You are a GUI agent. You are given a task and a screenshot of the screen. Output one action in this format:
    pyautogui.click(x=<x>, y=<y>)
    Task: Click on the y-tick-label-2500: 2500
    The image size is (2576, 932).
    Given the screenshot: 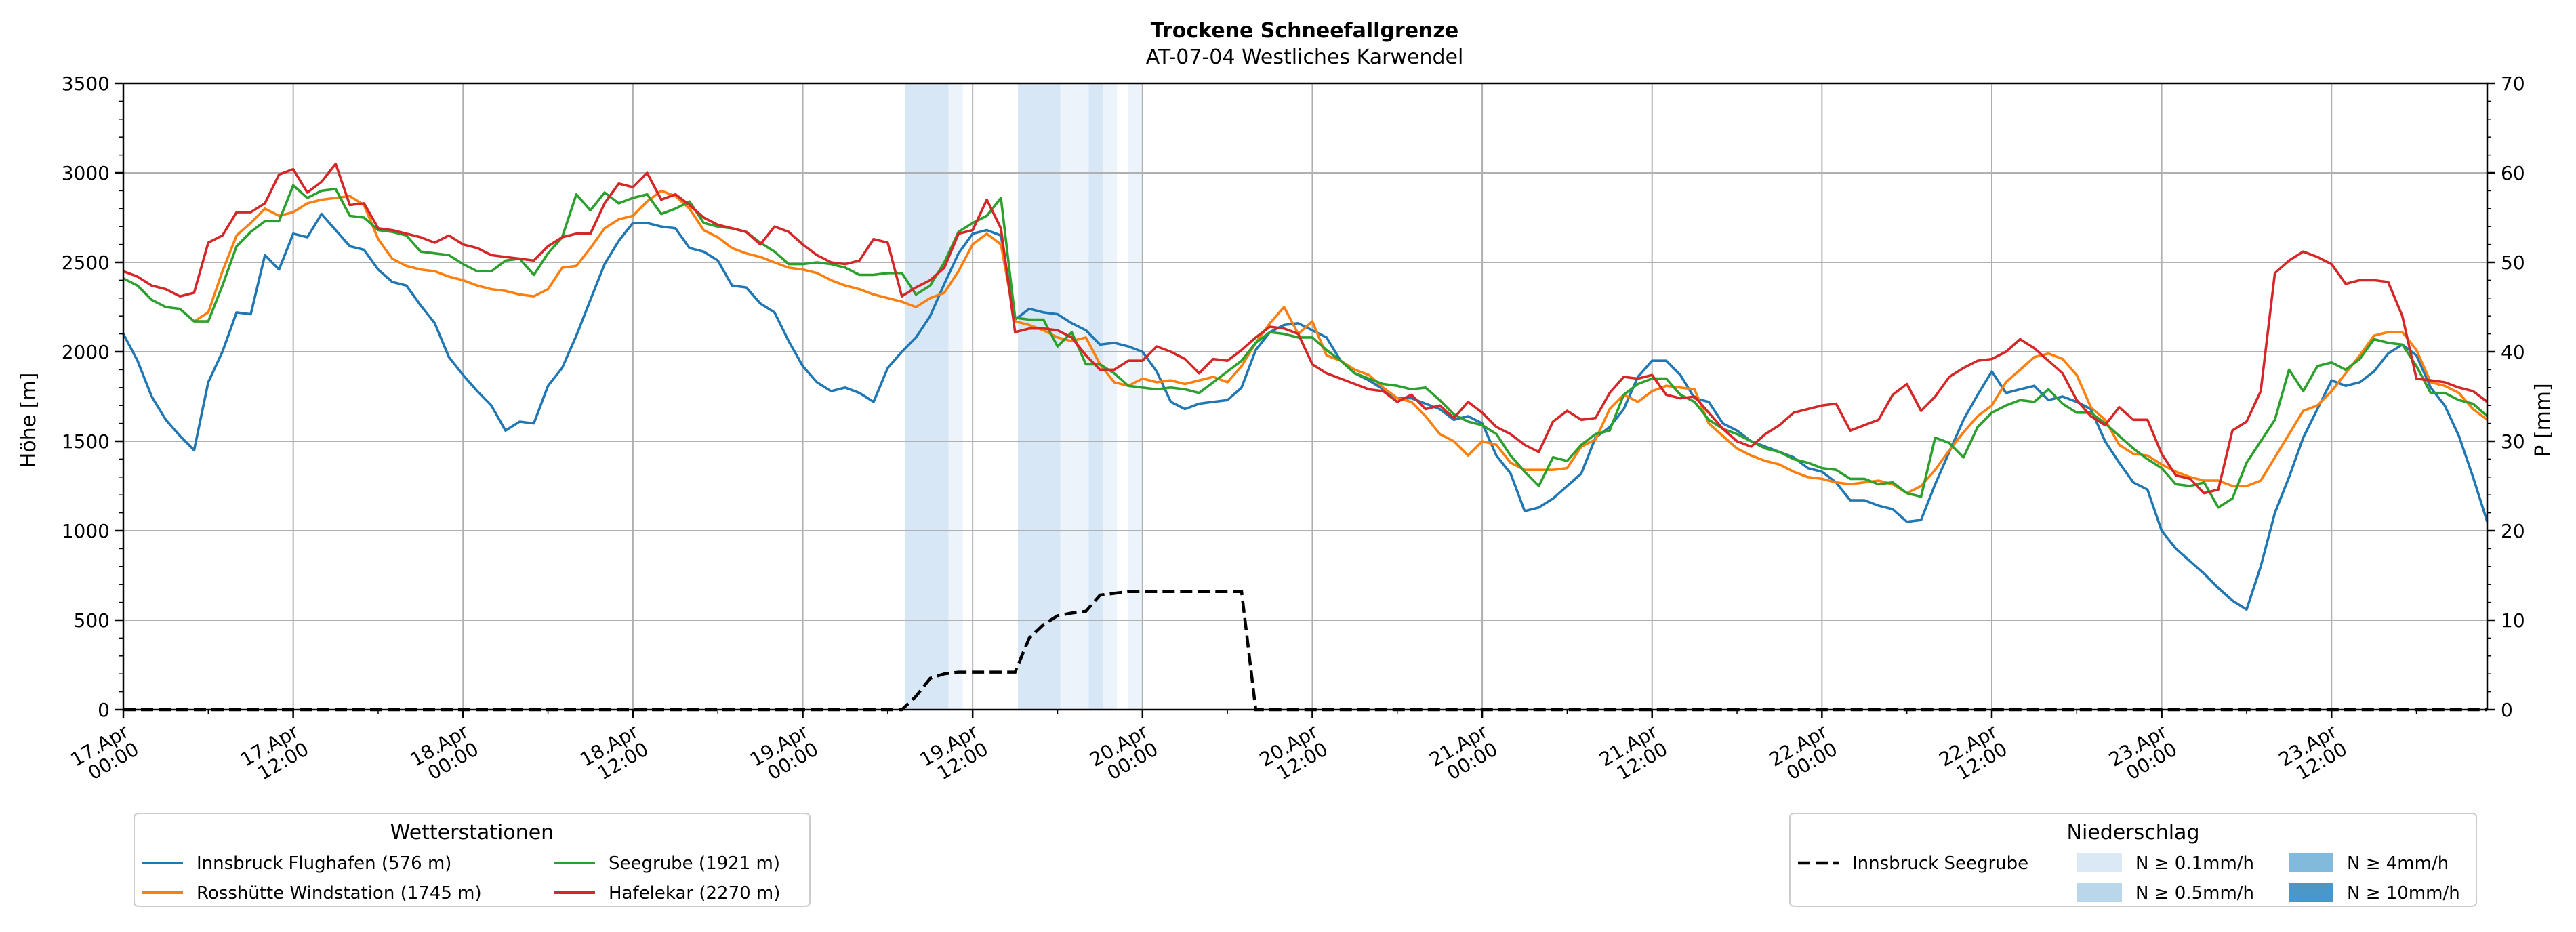 What is the action you would take?
    pyautogui.click(x=86, y=262)
    